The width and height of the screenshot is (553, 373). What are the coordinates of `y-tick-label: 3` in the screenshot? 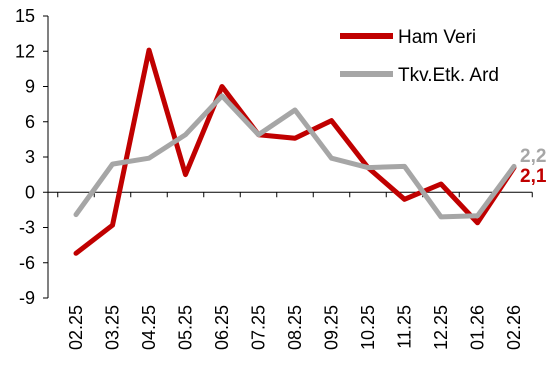 It's located at (30, 157).